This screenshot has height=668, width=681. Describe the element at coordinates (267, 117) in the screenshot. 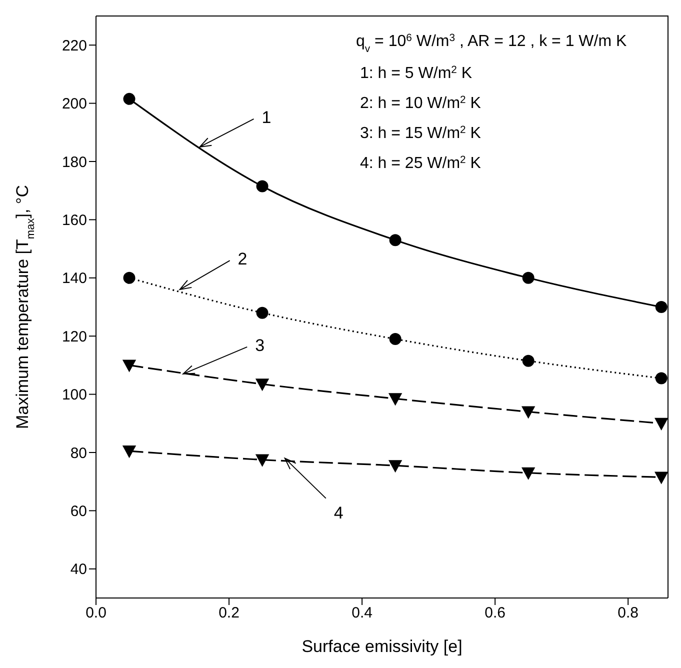

I see `annotation: 1` at that location.